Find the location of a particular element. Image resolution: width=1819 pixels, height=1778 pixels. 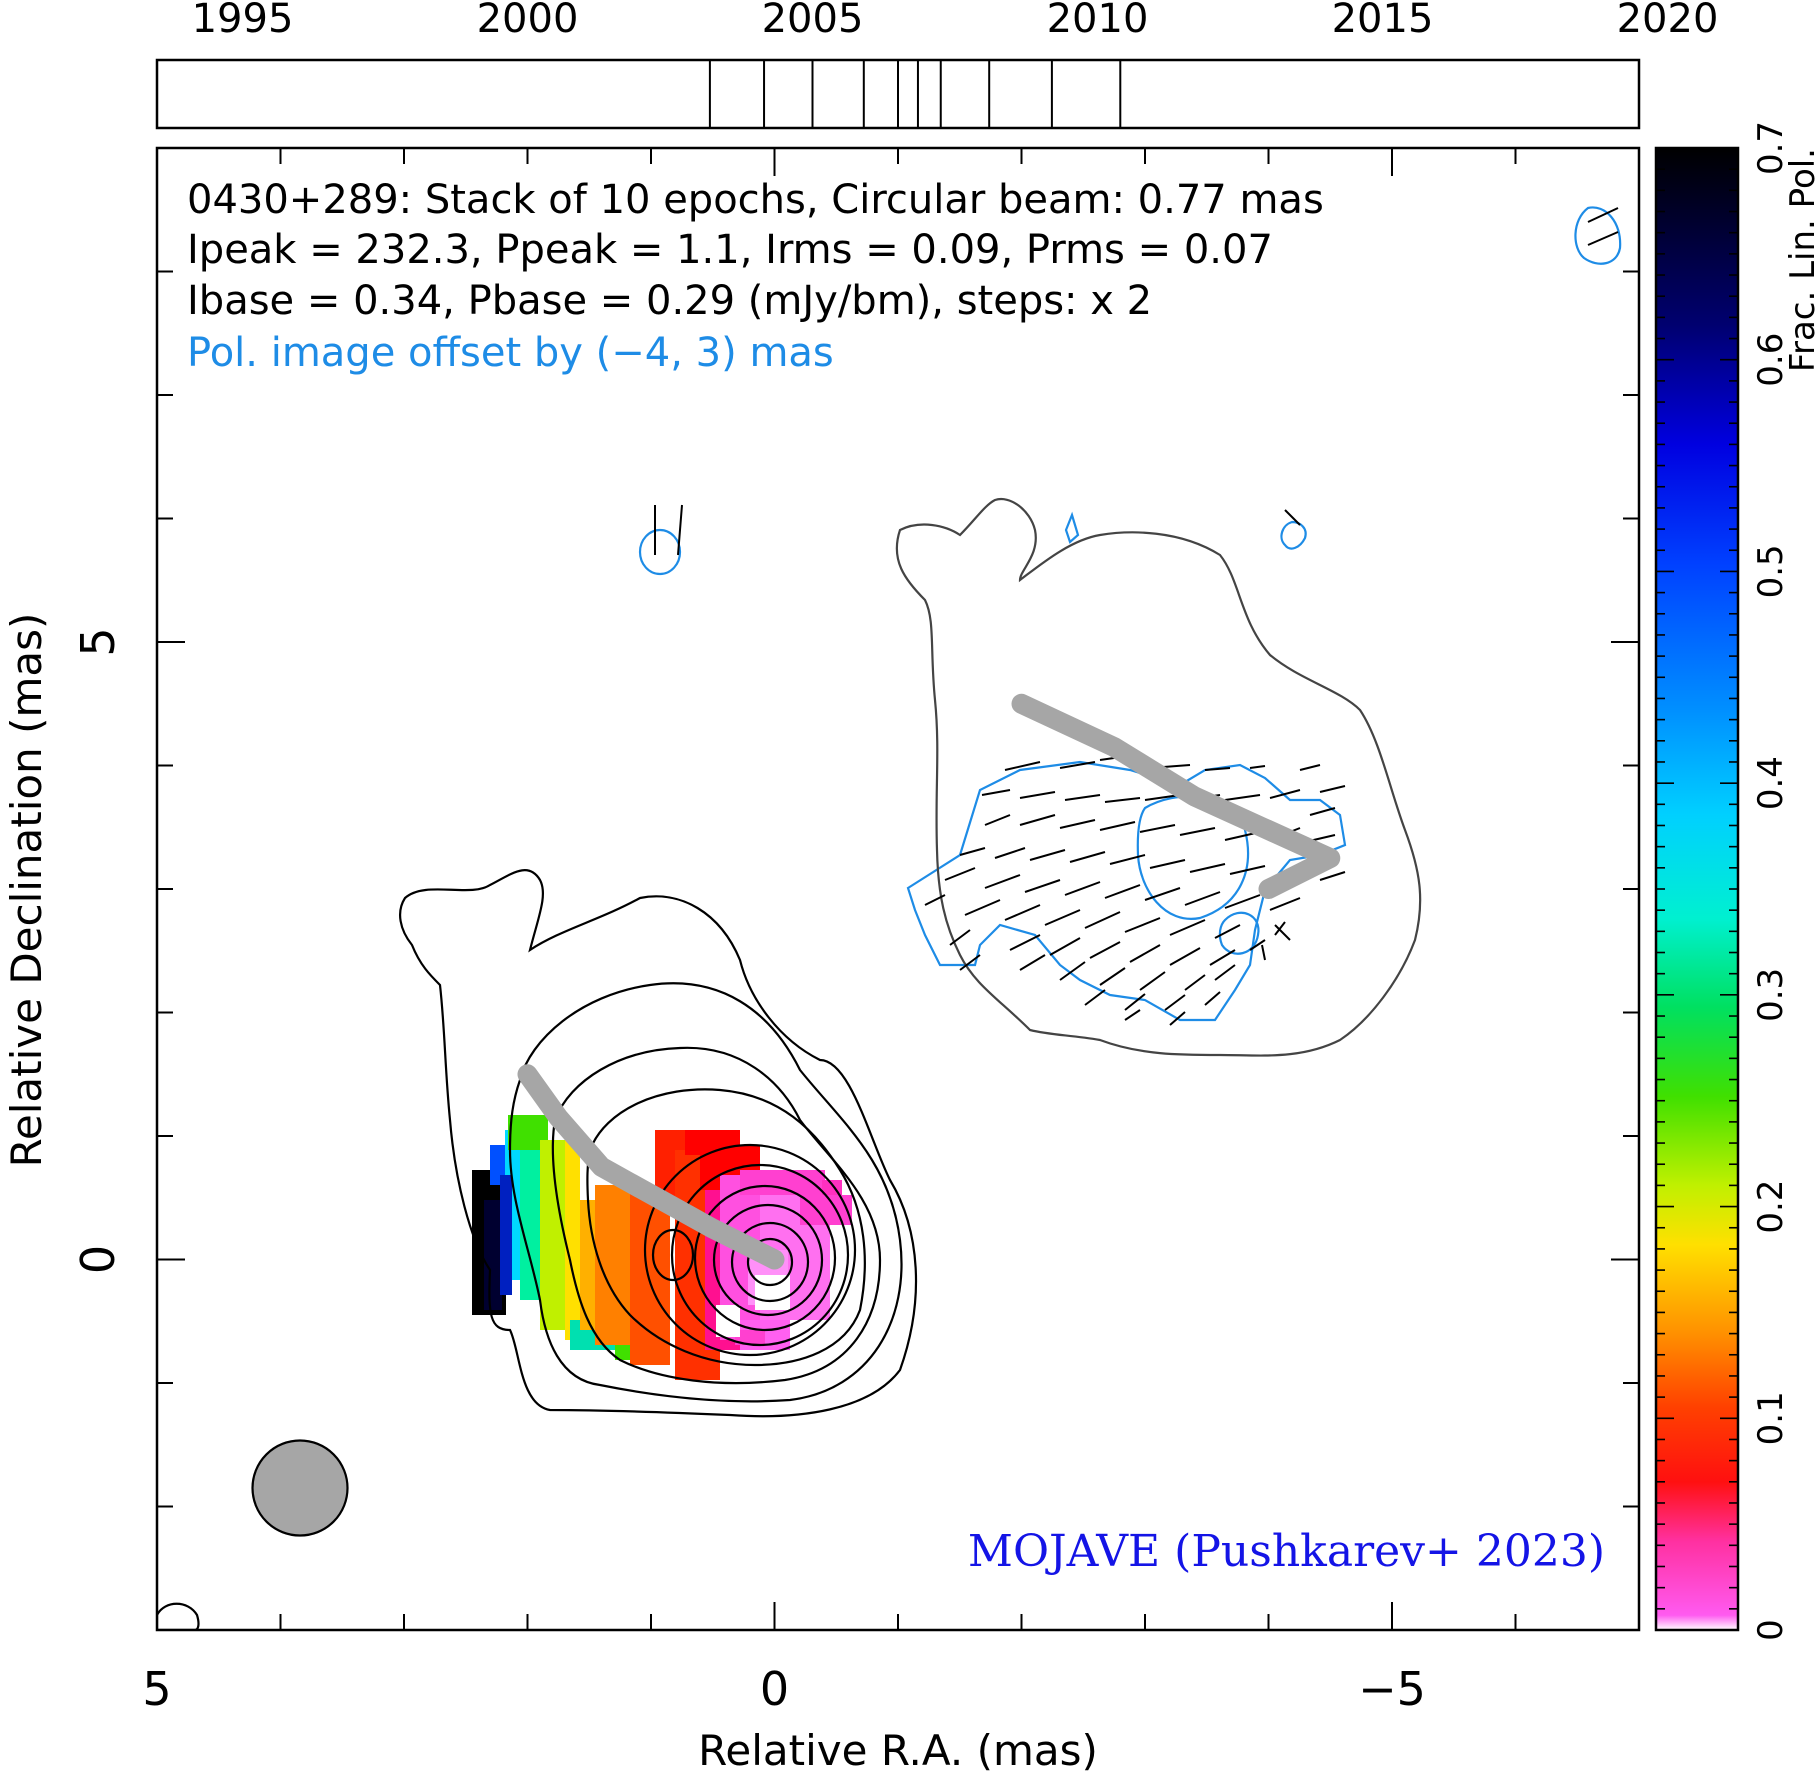

colorbar-tick-label: 0 is located at coordinates (1771, 1630).